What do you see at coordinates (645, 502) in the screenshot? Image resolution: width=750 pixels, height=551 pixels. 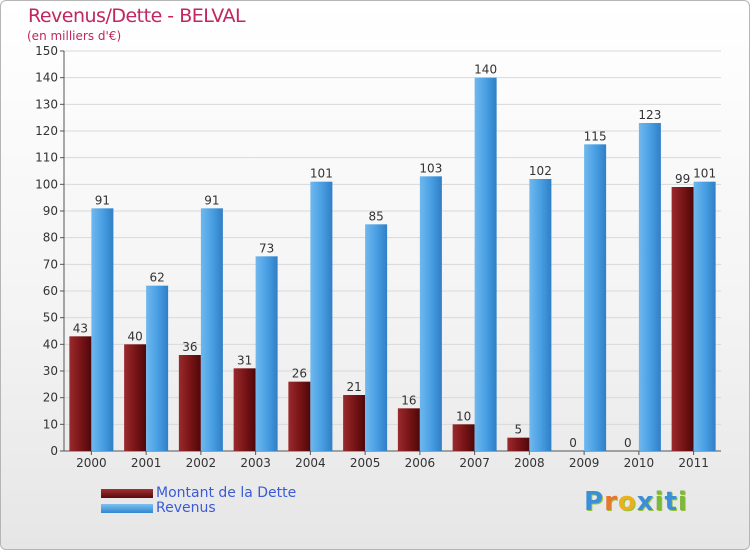 I see `logo-letter: x` at bounding box center [645, 502].